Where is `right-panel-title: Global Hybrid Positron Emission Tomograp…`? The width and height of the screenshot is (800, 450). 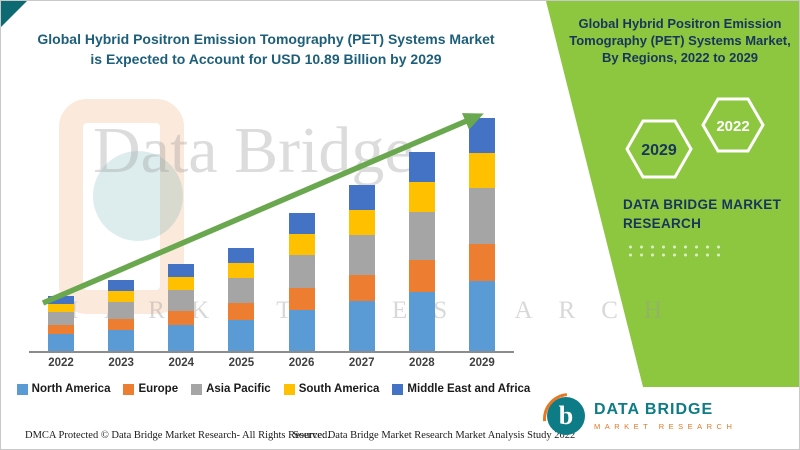
right-panel-title: Global Hybrid Positron Emission Tomograp… is located at coordinates (680, 40).